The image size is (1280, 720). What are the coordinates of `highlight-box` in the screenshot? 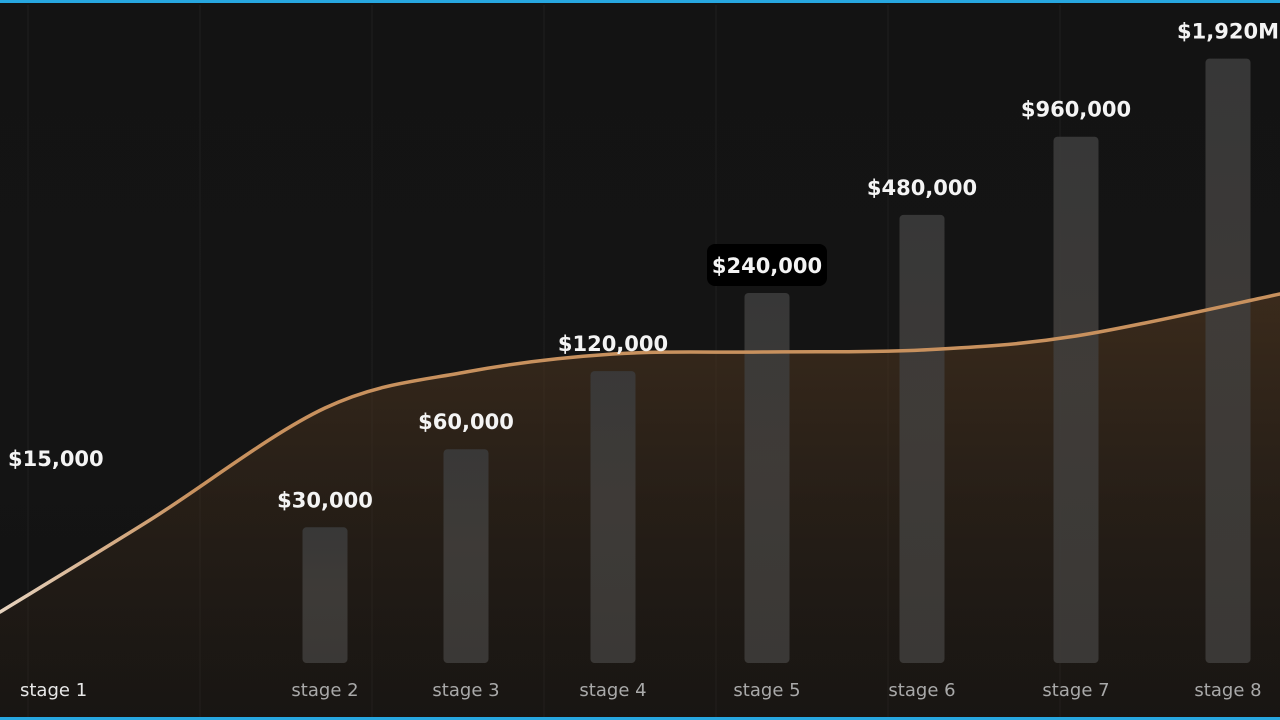 It's located at (767, 264).